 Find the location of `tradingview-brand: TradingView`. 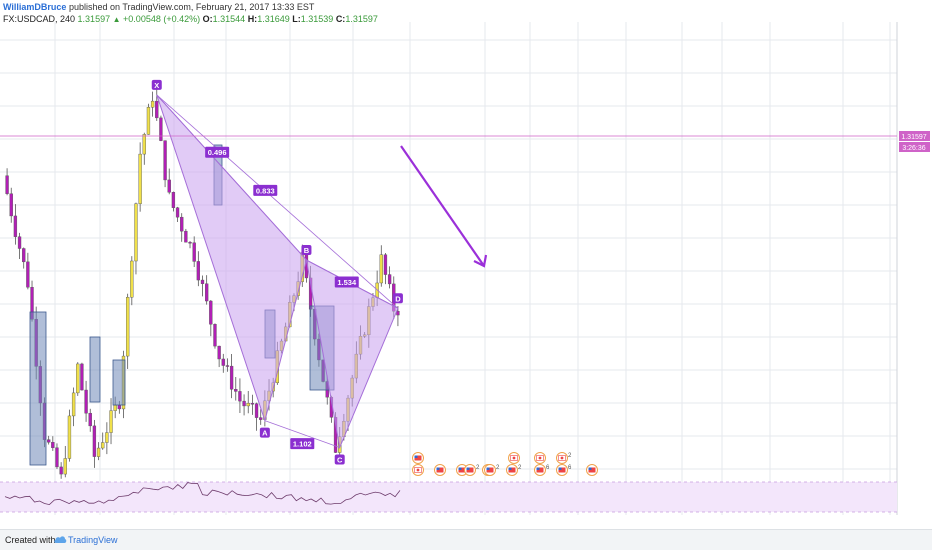

tradingview-brand: TradingView is located at coordinates (93, 540).